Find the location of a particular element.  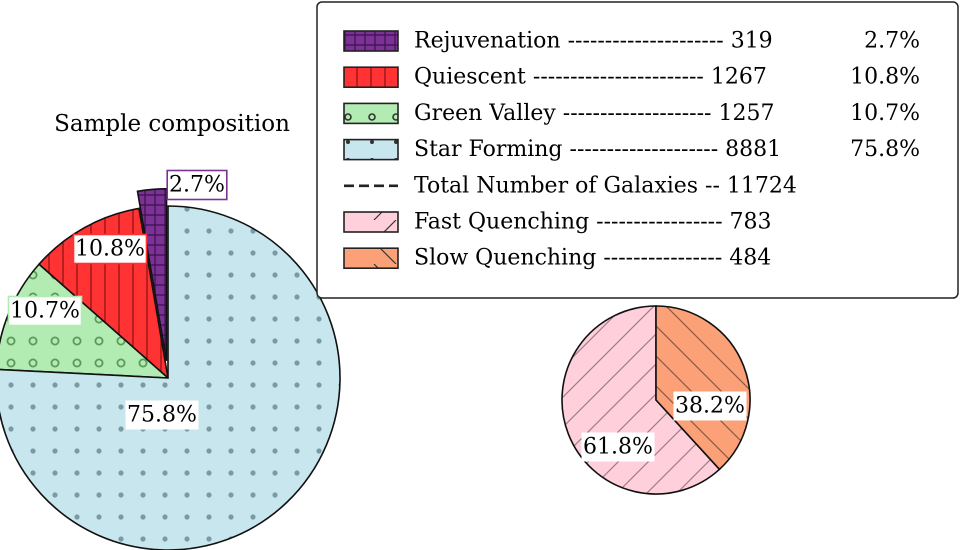

svg-text: 10.8% is located at coordinates (110, 249).